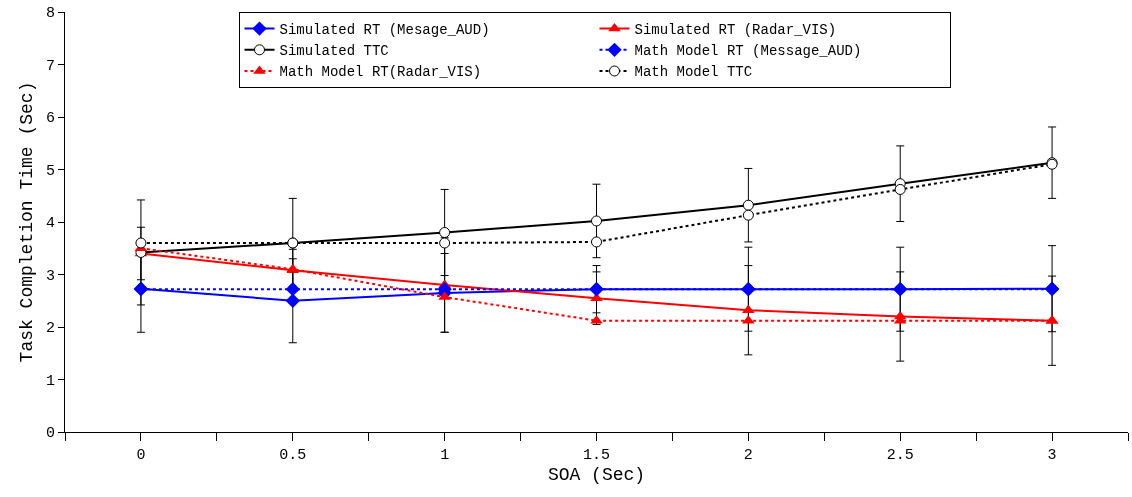 The image size is (1132, 497). I want to click on legend-label: Simulated TTC, so click(334, 51).